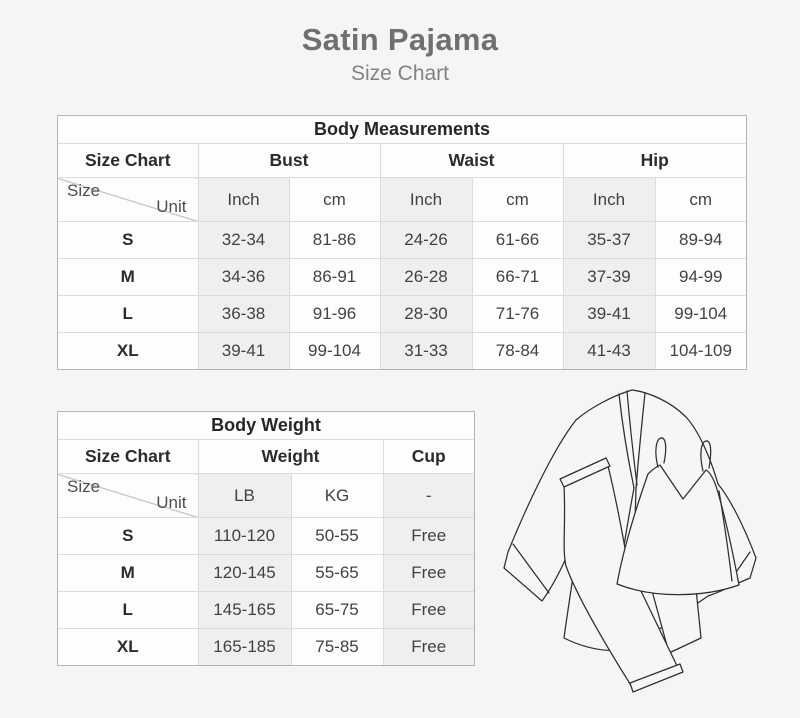  What do you see at coordinates (337, 495) in the screenshot?
I see `unit-cell: KG` at bounding box center [337, 495].